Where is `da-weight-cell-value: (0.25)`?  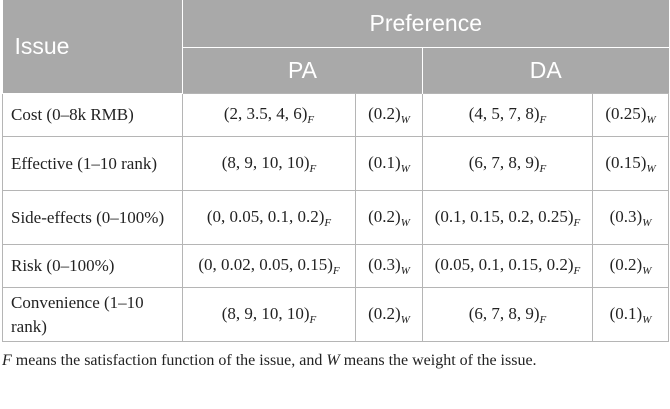
da-weight-cell-value: (0.25) is located at coordinates (626, 113).